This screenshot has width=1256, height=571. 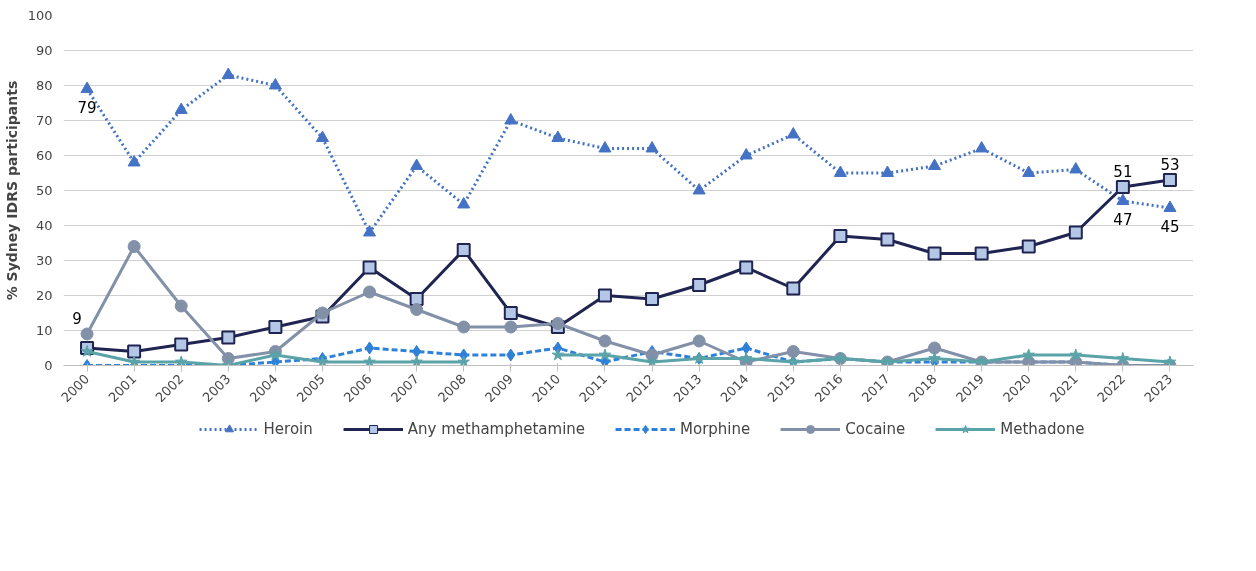 What do you see at coordinates (44, 330) in the screenshot?
I see `y-tick-label: 10` at bounding box center [44, 330].